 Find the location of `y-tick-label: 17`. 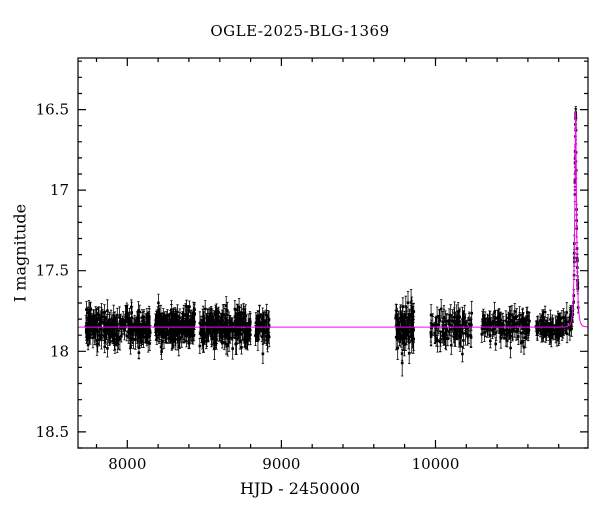

y-tick-label: 17 is located at coordinates (59, 190).